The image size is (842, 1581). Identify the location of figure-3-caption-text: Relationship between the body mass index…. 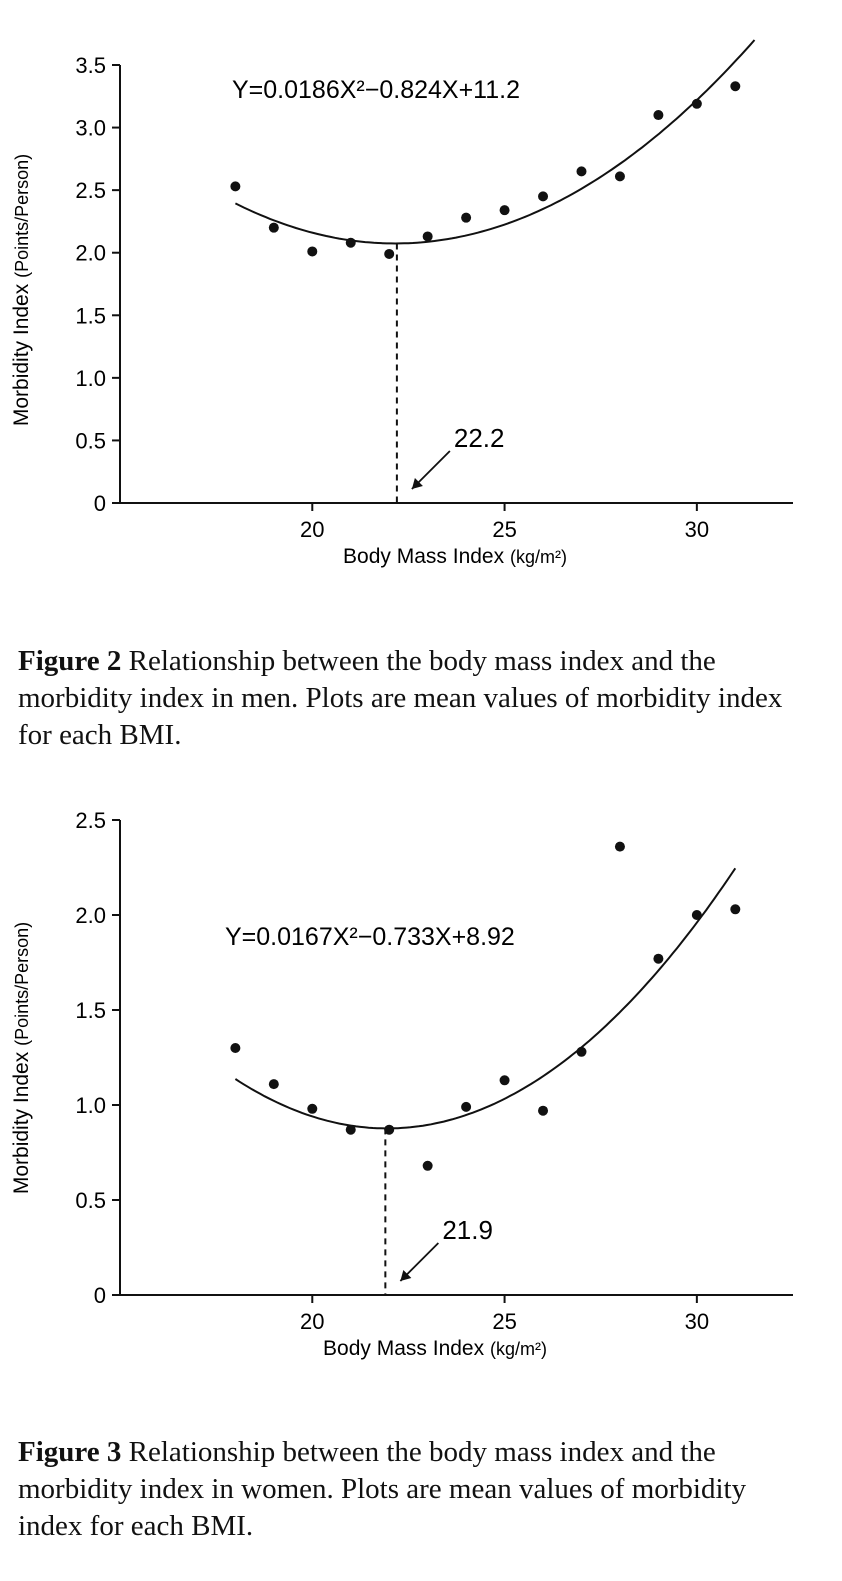
(382, 1489).